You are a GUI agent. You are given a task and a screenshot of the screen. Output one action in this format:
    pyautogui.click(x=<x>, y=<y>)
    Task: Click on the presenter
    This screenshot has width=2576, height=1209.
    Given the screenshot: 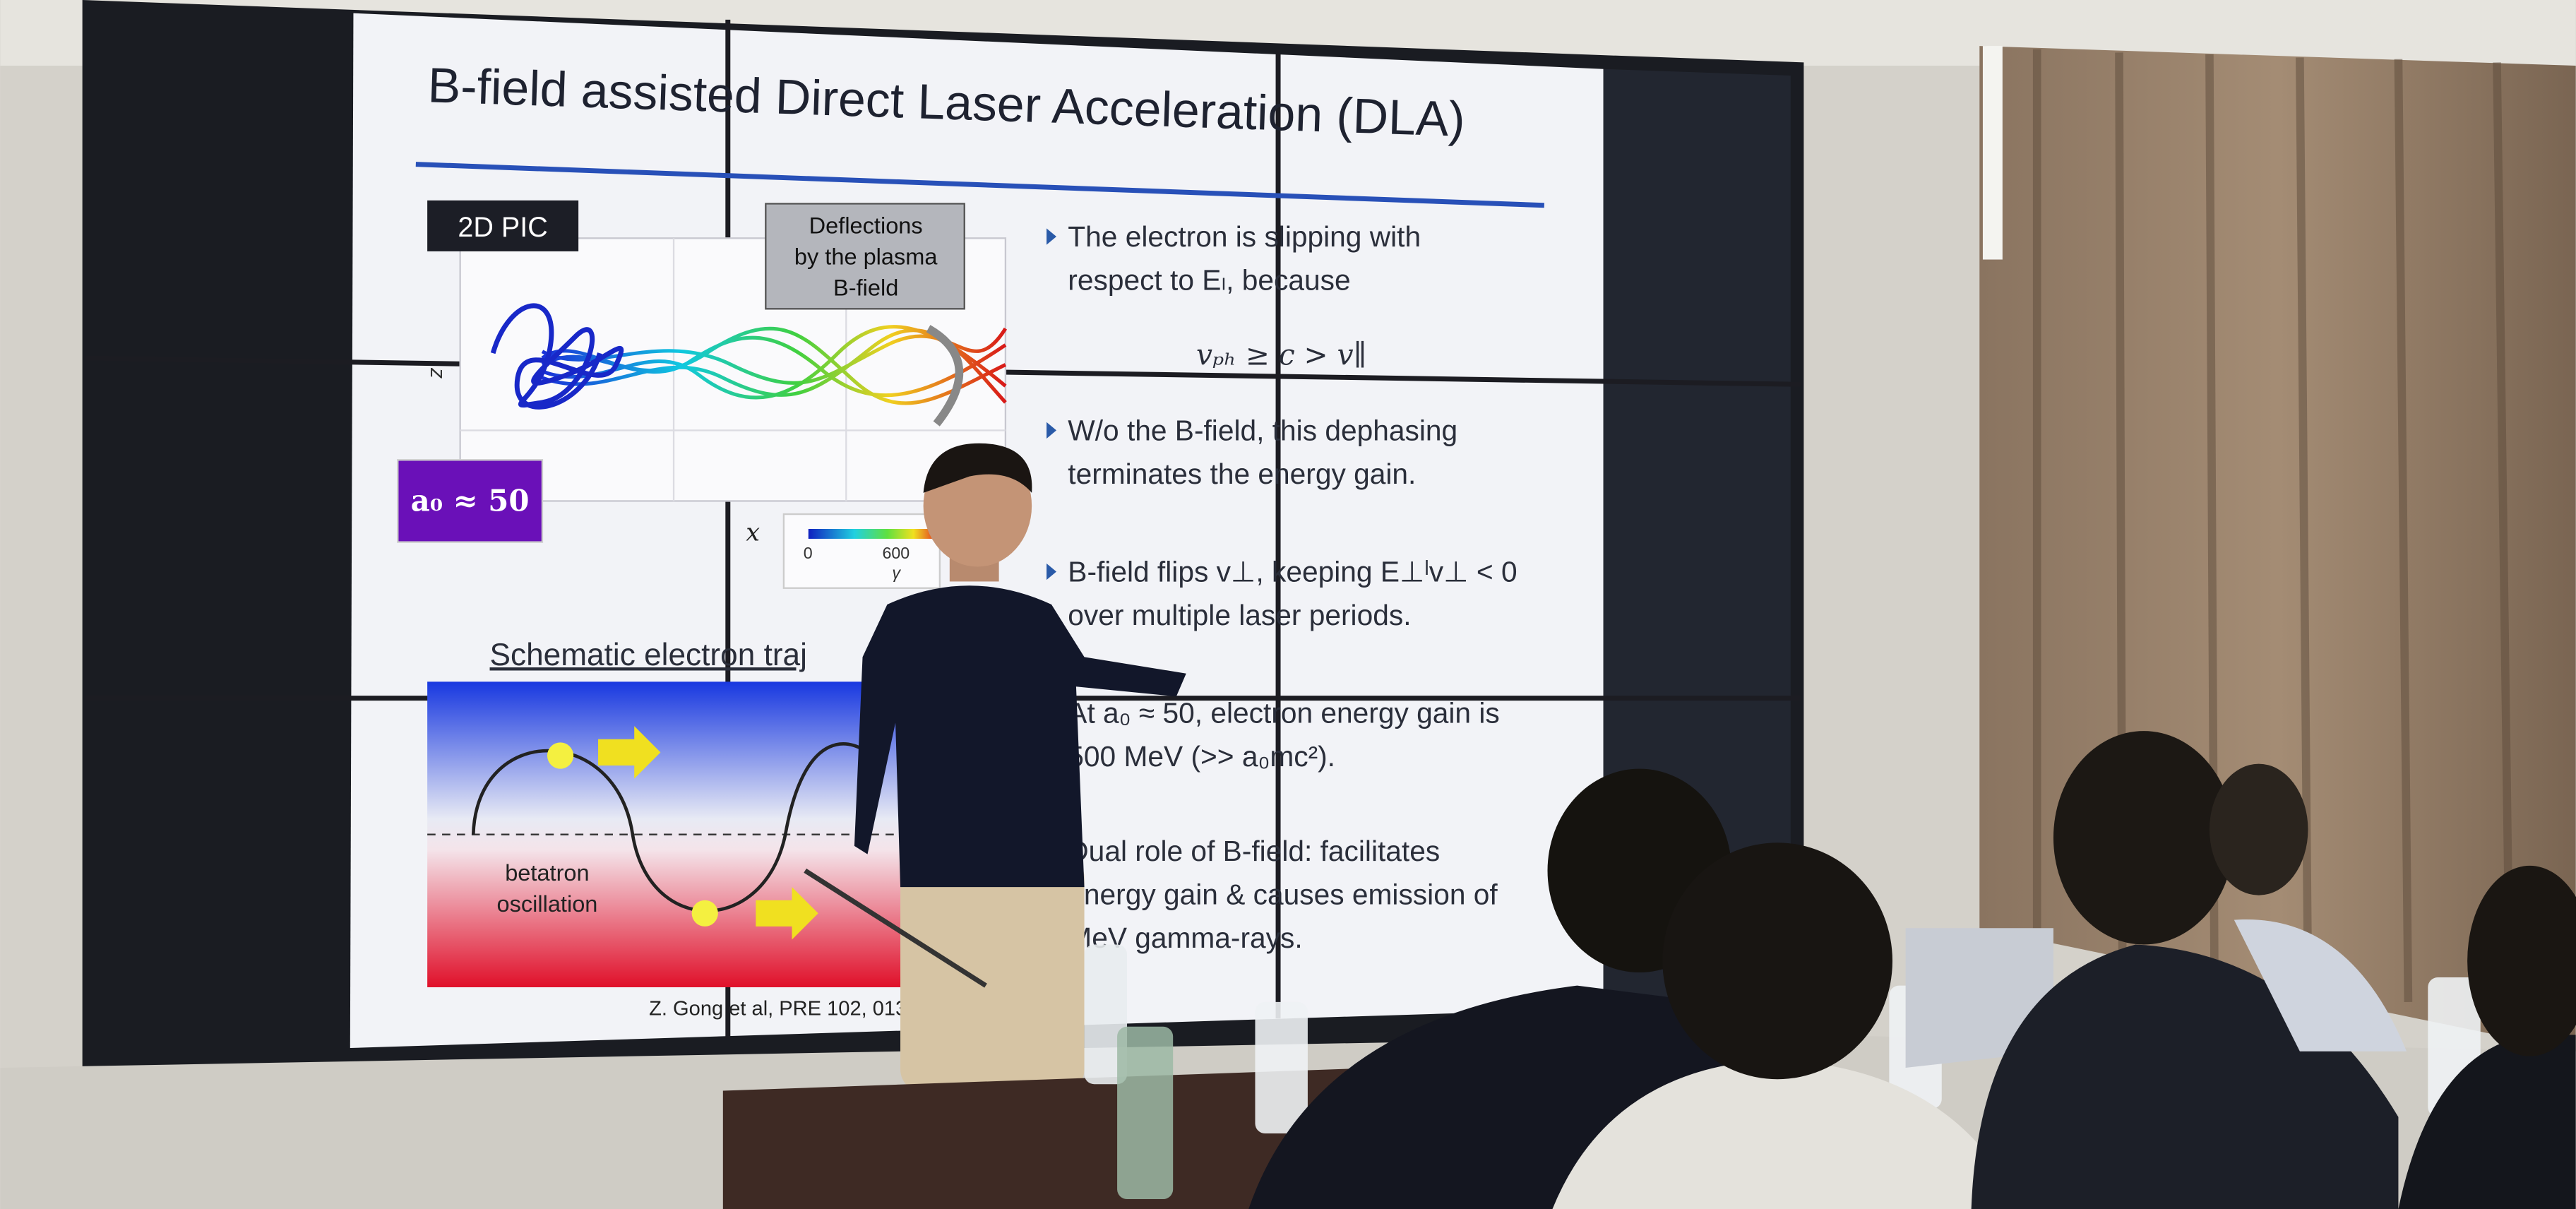 What is the action you would take?
    pyautogui.click(x=995, y=768)
    